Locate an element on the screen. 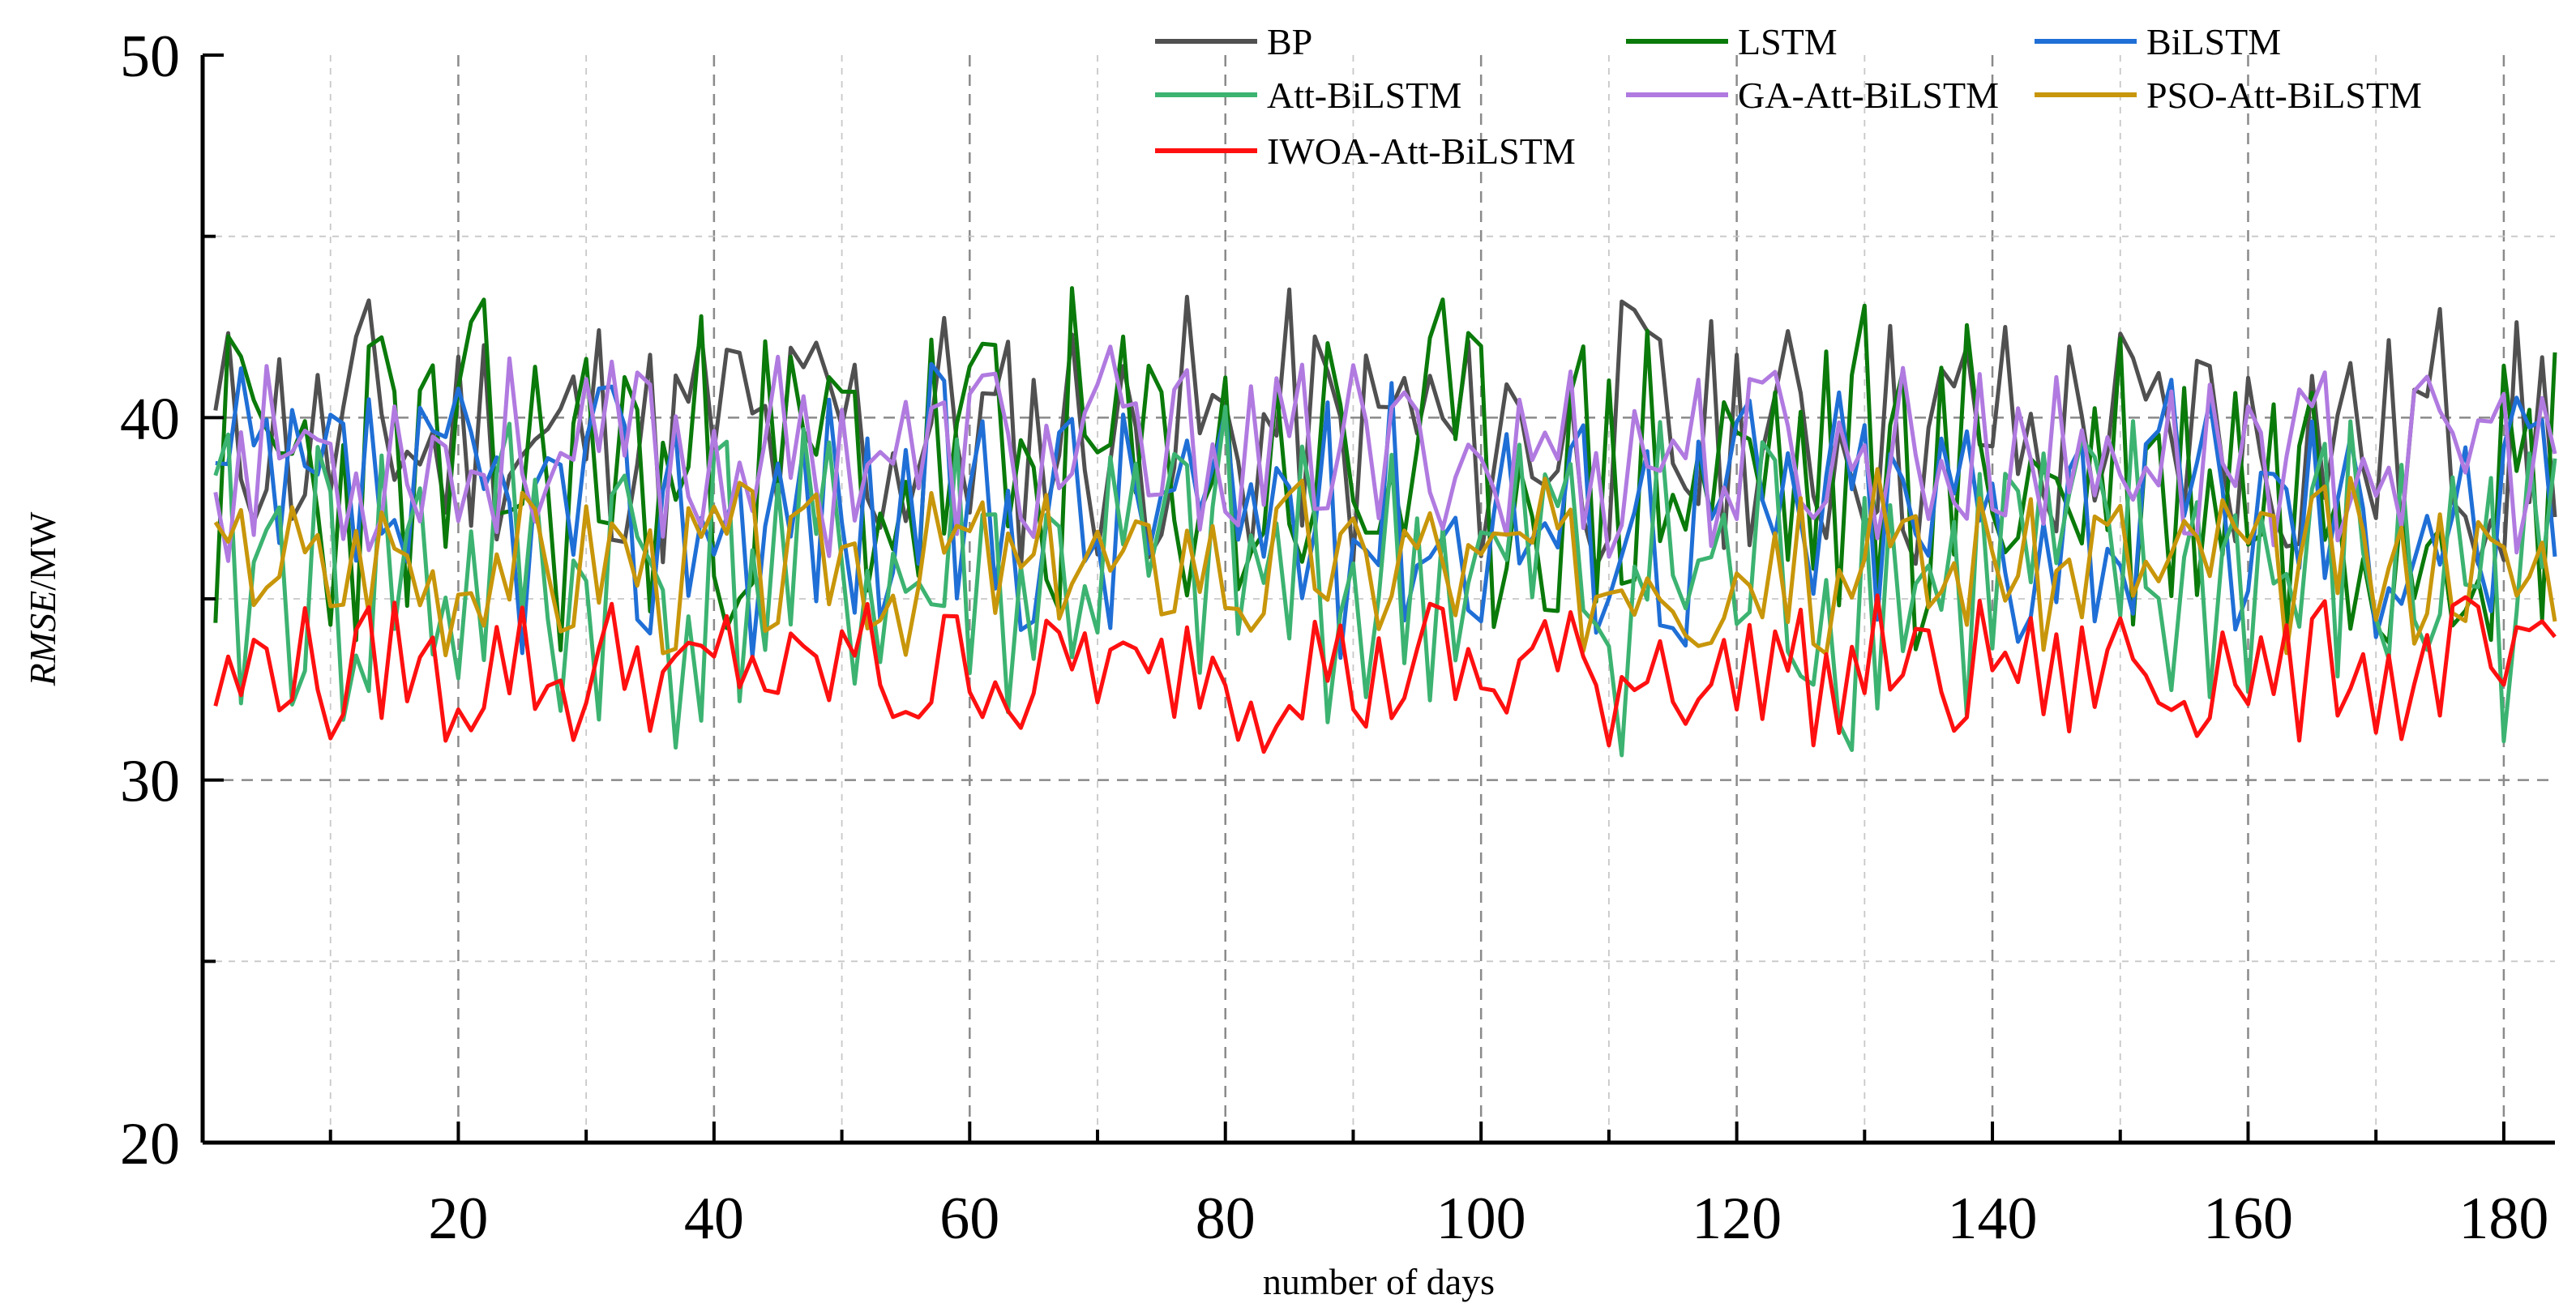 This screenshot has width=2576, height=1316. y-axis-title: RMSE/MW is located at coordinates (42, 598).